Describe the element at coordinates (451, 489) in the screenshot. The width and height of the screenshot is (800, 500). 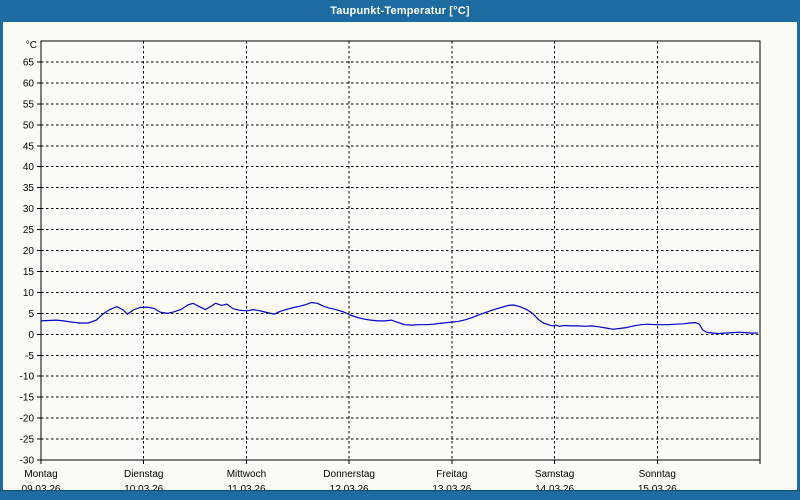
I see `x-date-label: 13.03.26` at that location.